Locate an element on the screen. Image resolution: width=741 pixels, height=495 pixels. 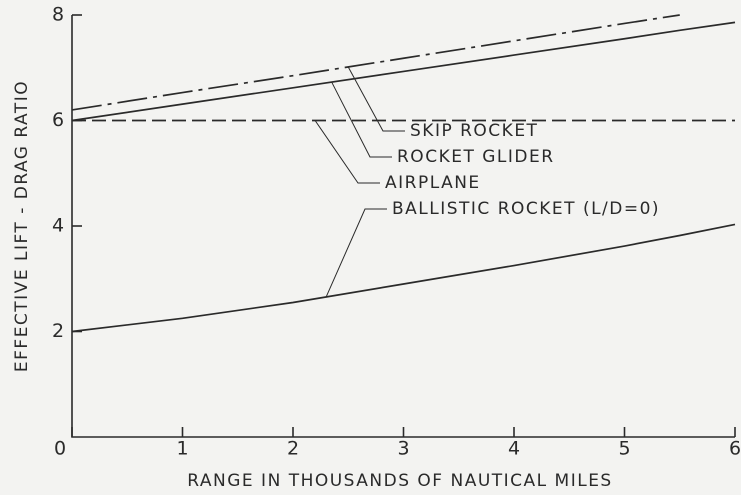
series-label: SKIP ROCKET is located at coordinates (474, 131).